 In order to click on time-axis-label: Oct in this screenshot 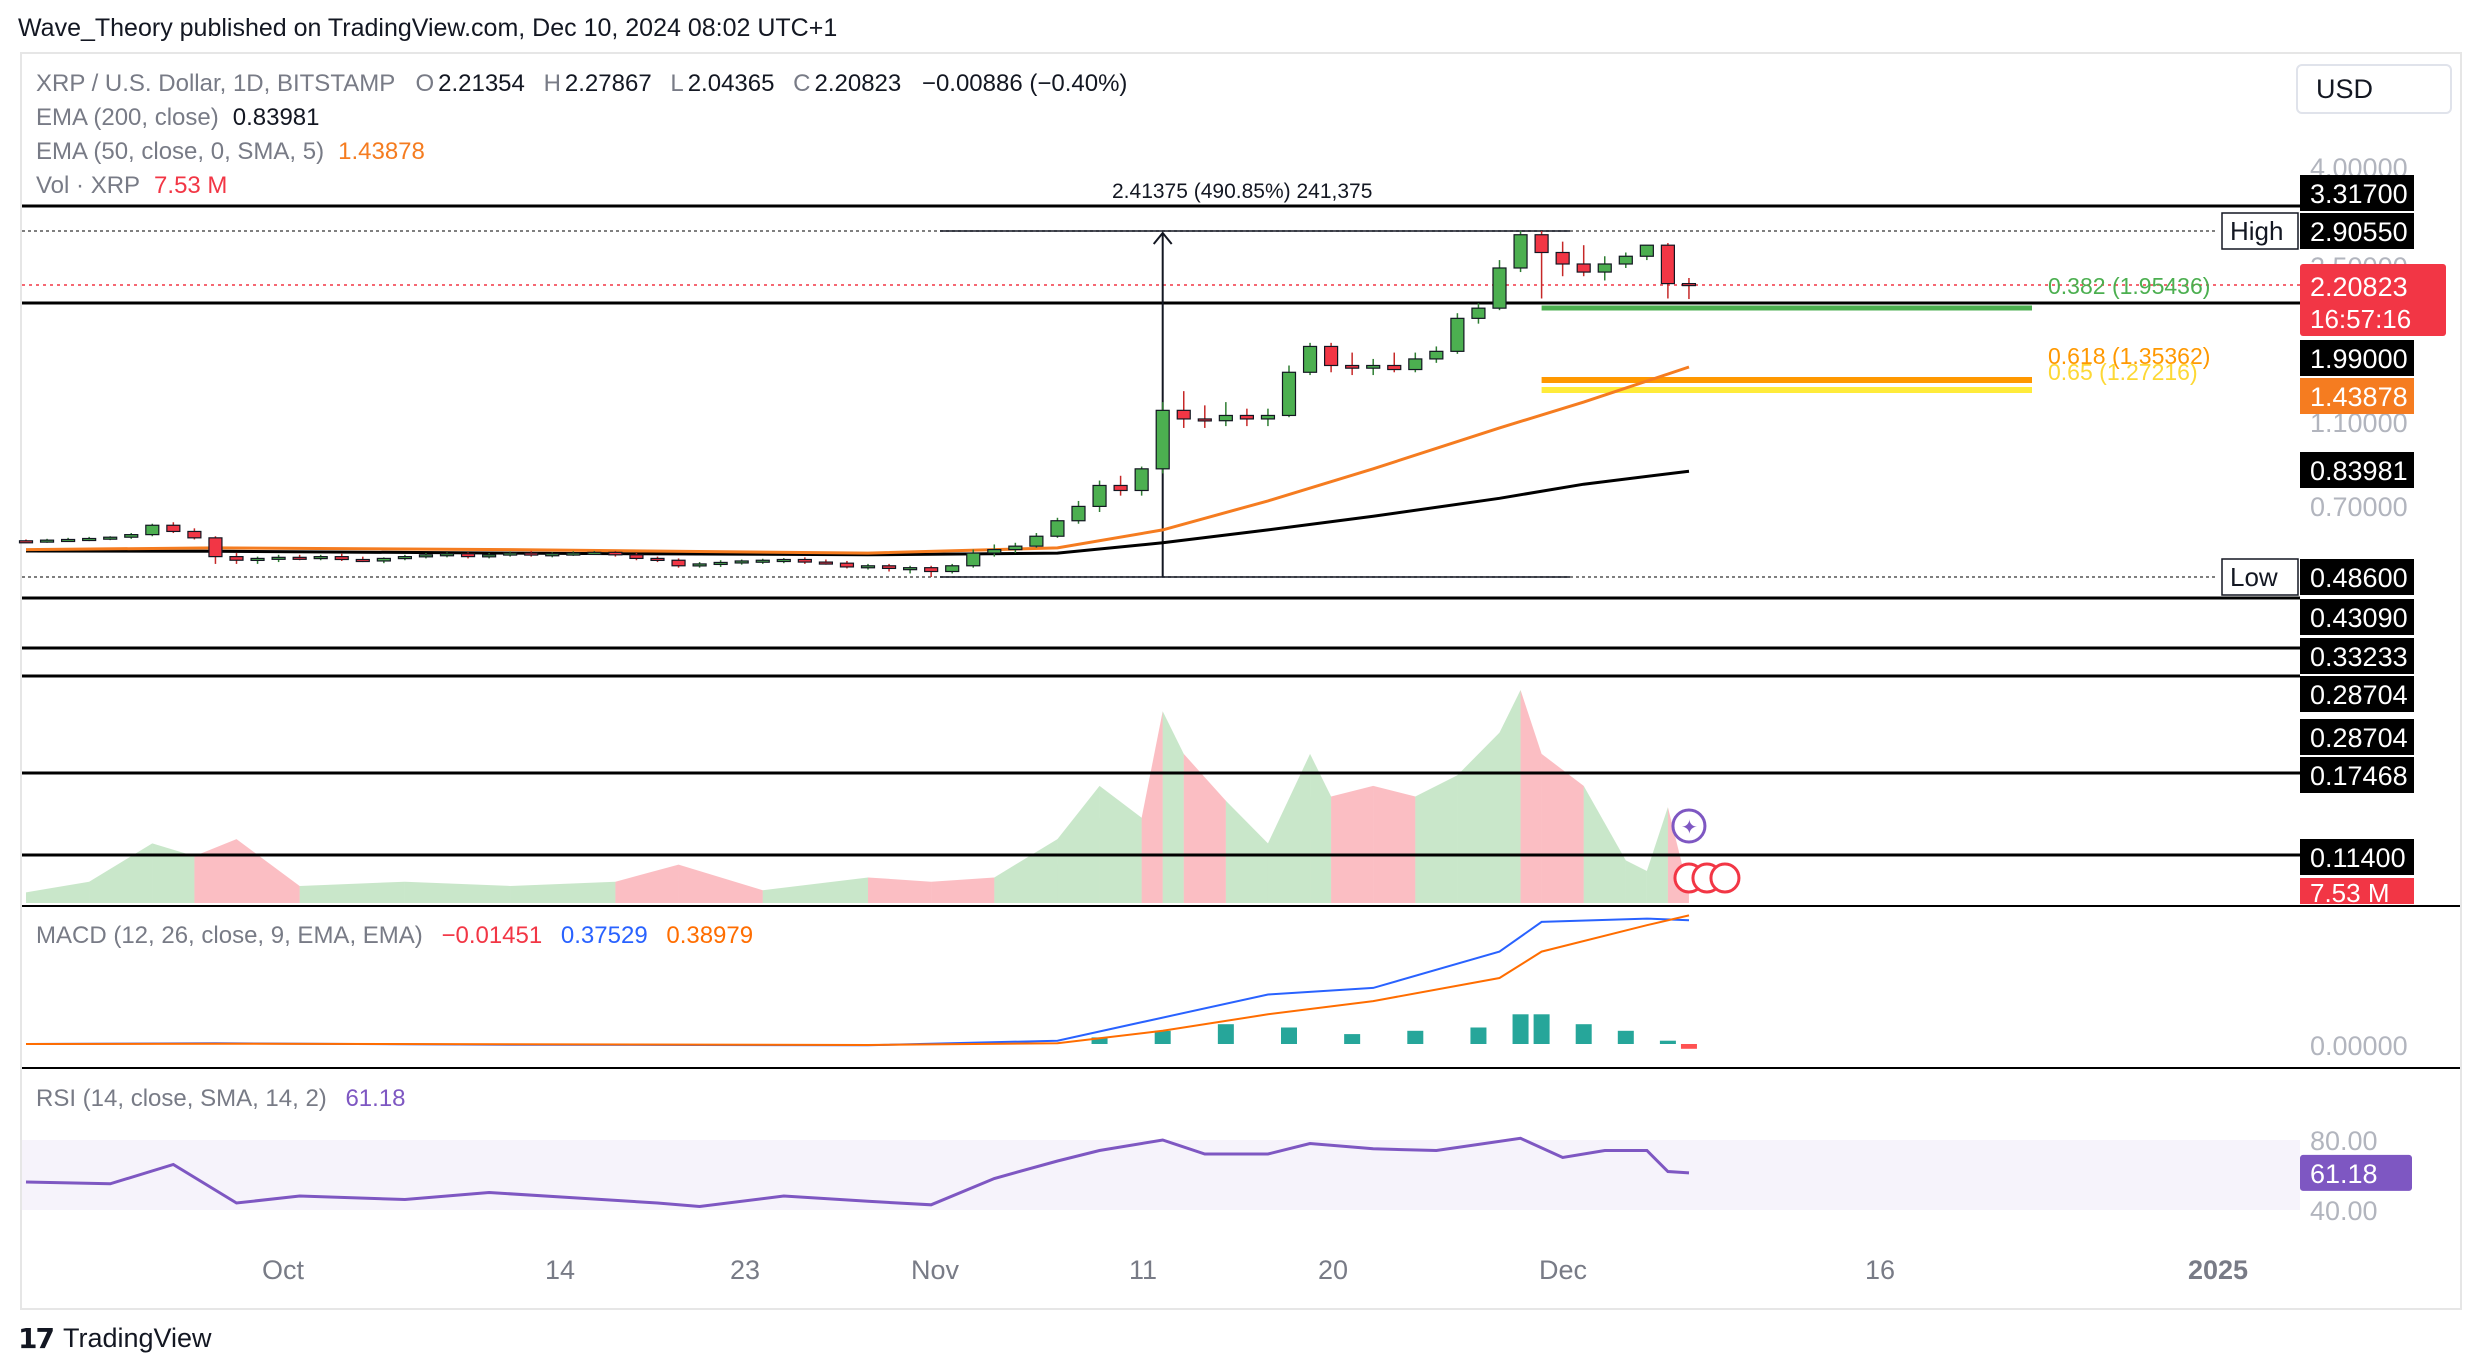, I will do `click(283, 1270)`.